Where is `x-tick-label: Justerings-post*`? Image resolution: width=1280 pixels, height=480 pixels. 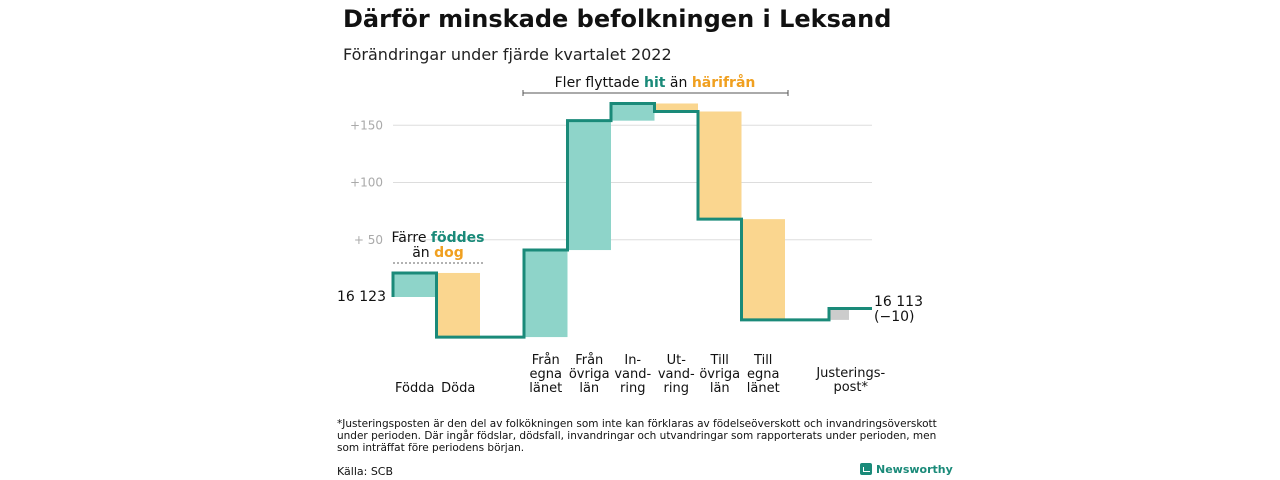
x-tick-label: Justerings-post* is located at coordinates (850, 380).